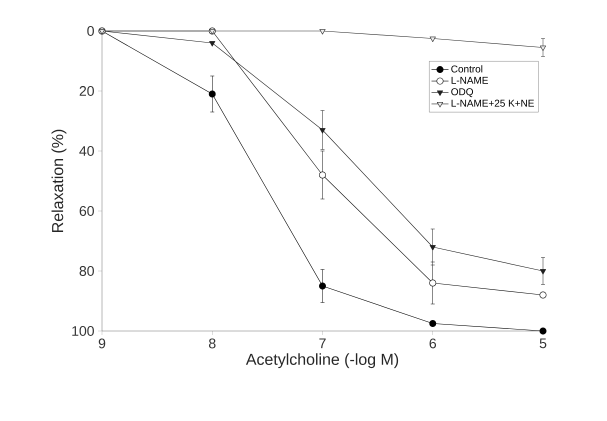 The image size is (607, 421). Describe the element at coordinates (433, 343) in the screenshot. I see `x-tick-label: 6` at that location.